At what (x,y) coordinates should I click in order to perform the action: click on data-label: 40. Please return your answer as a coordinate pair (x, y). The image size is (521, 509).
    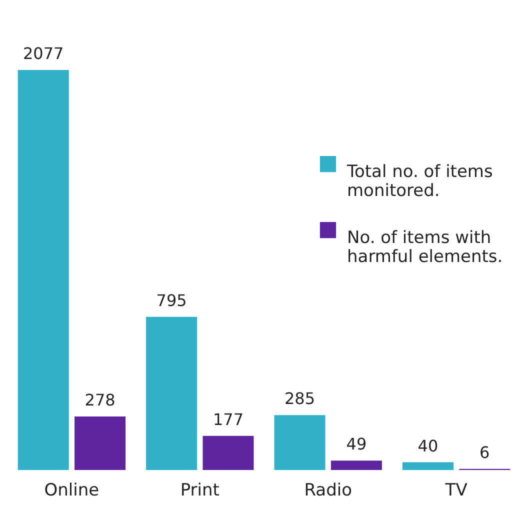
    Looking at the image, I should click on (428, 446).